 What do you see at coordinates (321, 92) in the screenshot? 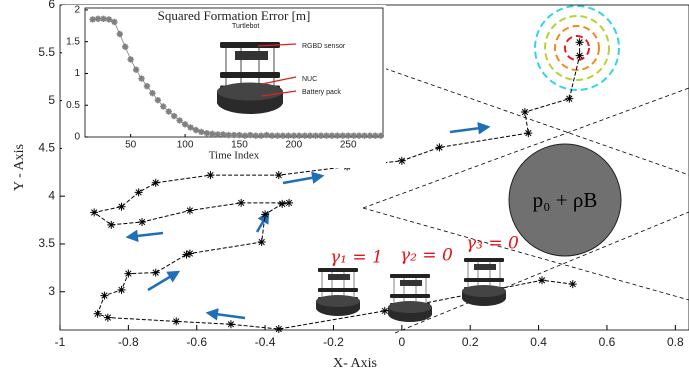
I see `annotation: Battery pack` at bounding box center [321, 92].